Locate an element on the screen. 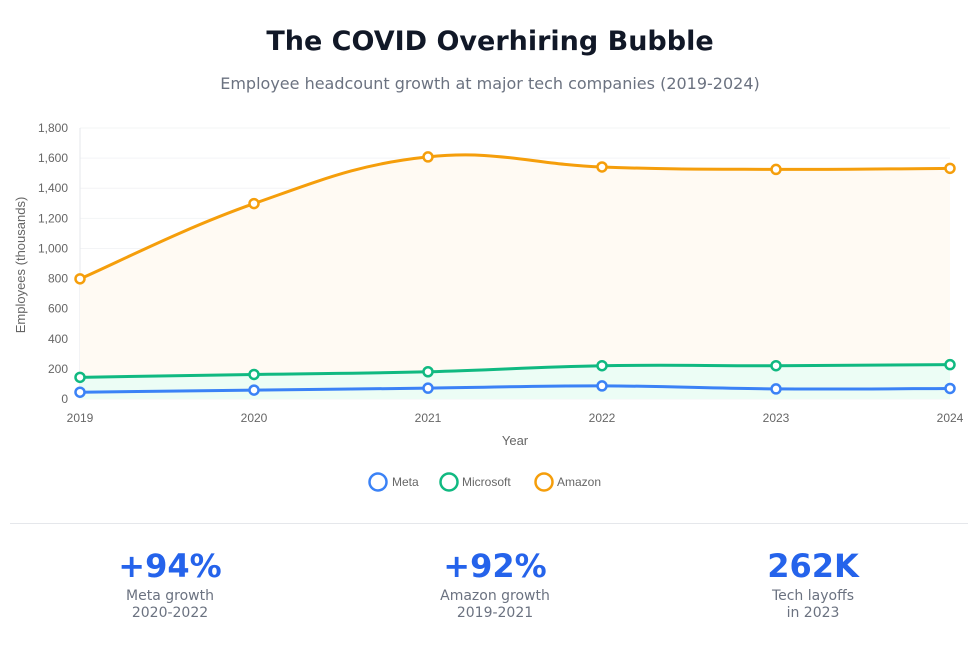  data-point-meta-2019 is located at coordinates (80, 392).